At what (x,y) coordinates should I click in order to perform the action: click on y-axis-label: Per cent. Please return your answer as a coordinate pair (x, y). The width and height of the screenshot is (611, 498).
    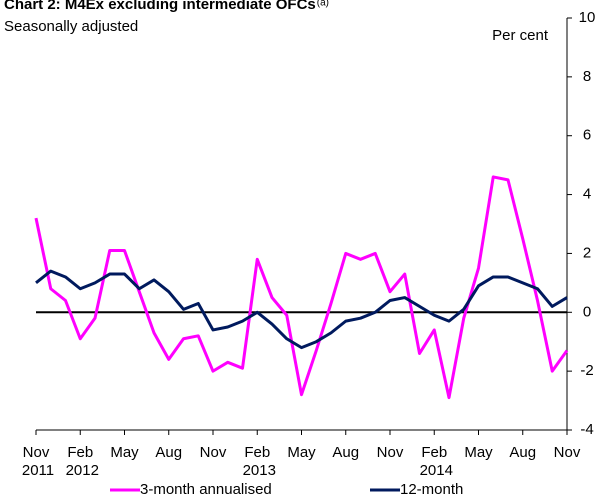
    Looking at the image, I should click on (520, 35).